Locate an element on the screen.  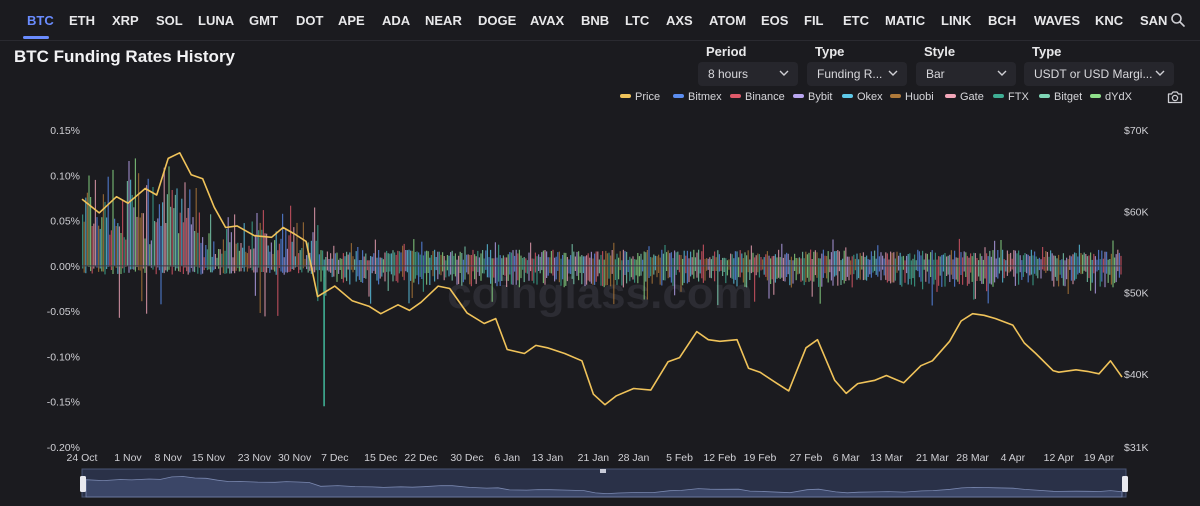
legend-item-gate: Gate is located at coordinates (964, 97).